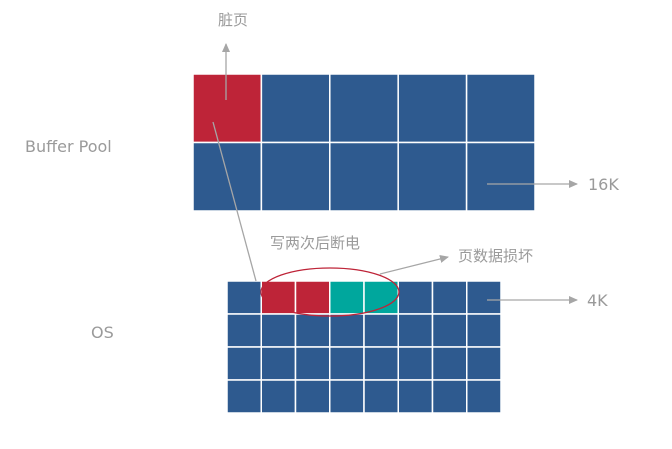 This screenshot has height=449, width=672. I want to click on os-page-r1-c0, so click(244, 330).